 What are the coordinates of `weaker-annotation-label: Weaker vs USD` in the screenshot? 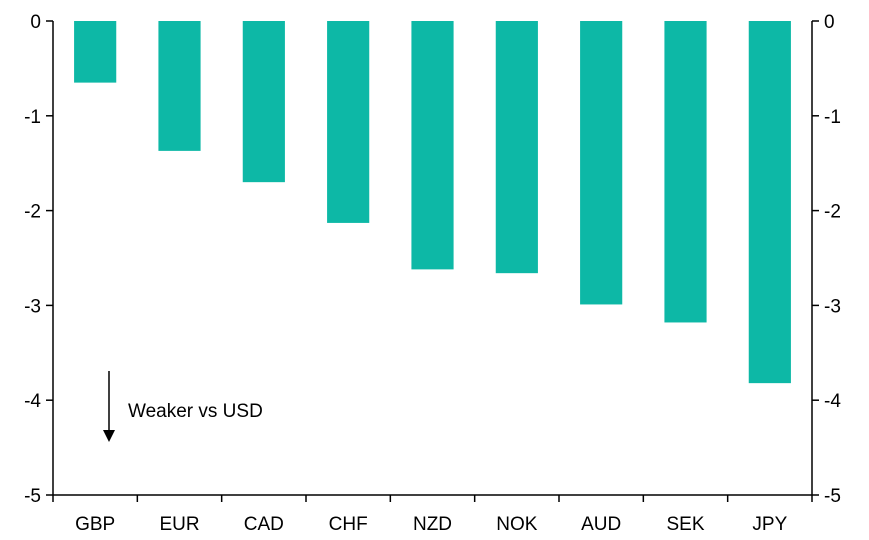 It's located at (195, 411).